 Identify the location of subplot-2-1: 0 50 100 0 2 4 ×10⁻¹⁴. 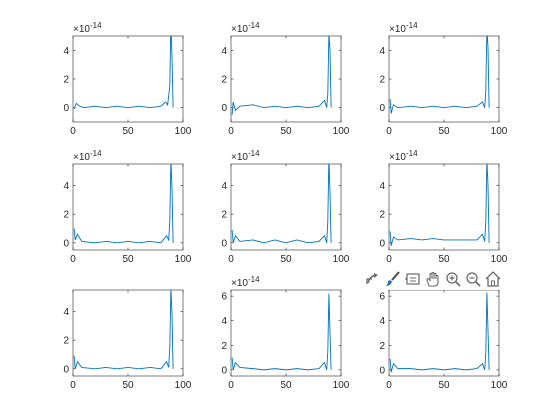
(127, 207).